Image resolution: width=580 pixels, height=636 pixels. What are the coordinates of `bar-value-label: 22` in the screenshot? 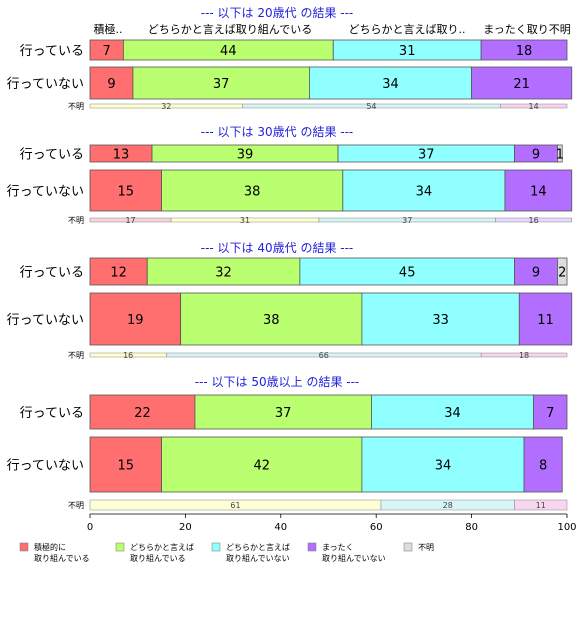 It's located at (142, 413).